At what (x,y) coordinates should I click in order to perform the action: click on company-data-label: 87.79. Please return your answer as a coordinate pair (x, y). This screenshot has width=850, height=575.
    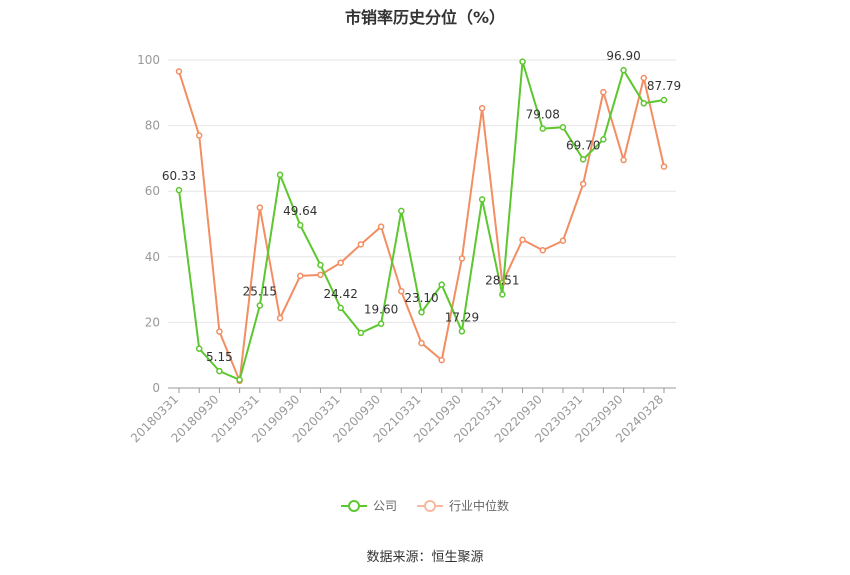
    Looking at the image, I should click on (664, 86).